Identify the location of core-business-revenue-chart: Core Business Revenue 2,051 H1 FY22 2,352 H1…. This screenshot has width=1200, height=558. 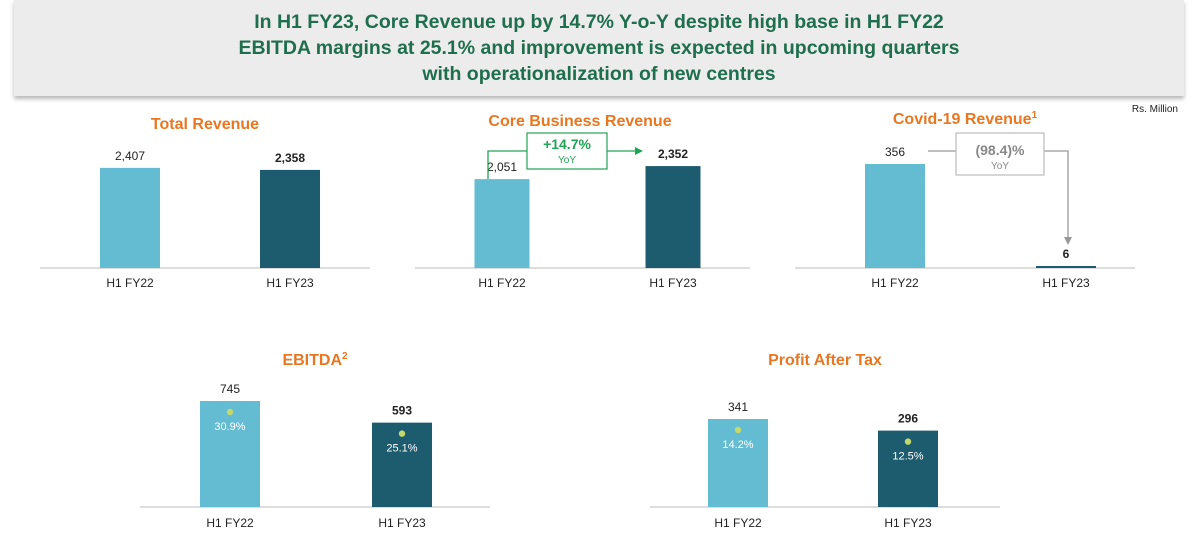
(582, 201).